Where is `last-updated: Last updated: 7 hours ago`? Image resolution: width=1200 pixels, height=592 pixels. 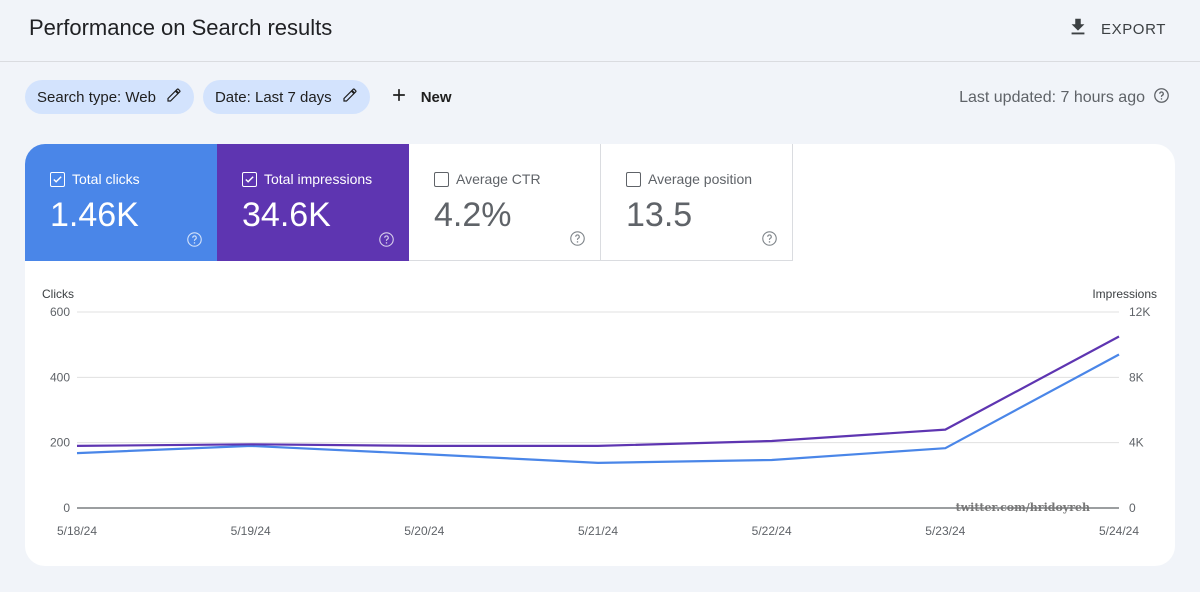
last-updated: Last updated: 7 hours ago is located at coordinates (1064, 98).